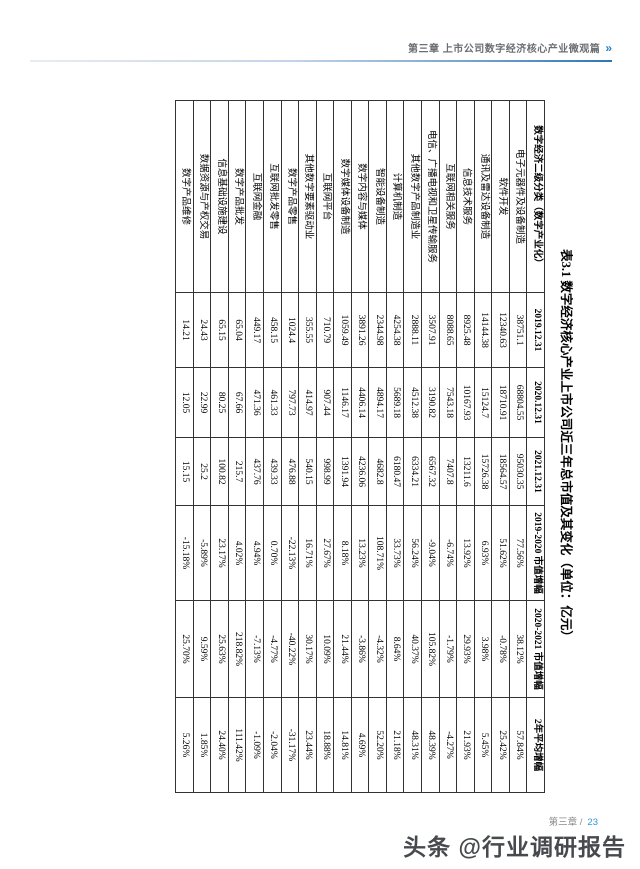 The height and width of the screenshot is (869, 640). I want to click on category-cell: 数字媒体设备制造, so click(342, 196).